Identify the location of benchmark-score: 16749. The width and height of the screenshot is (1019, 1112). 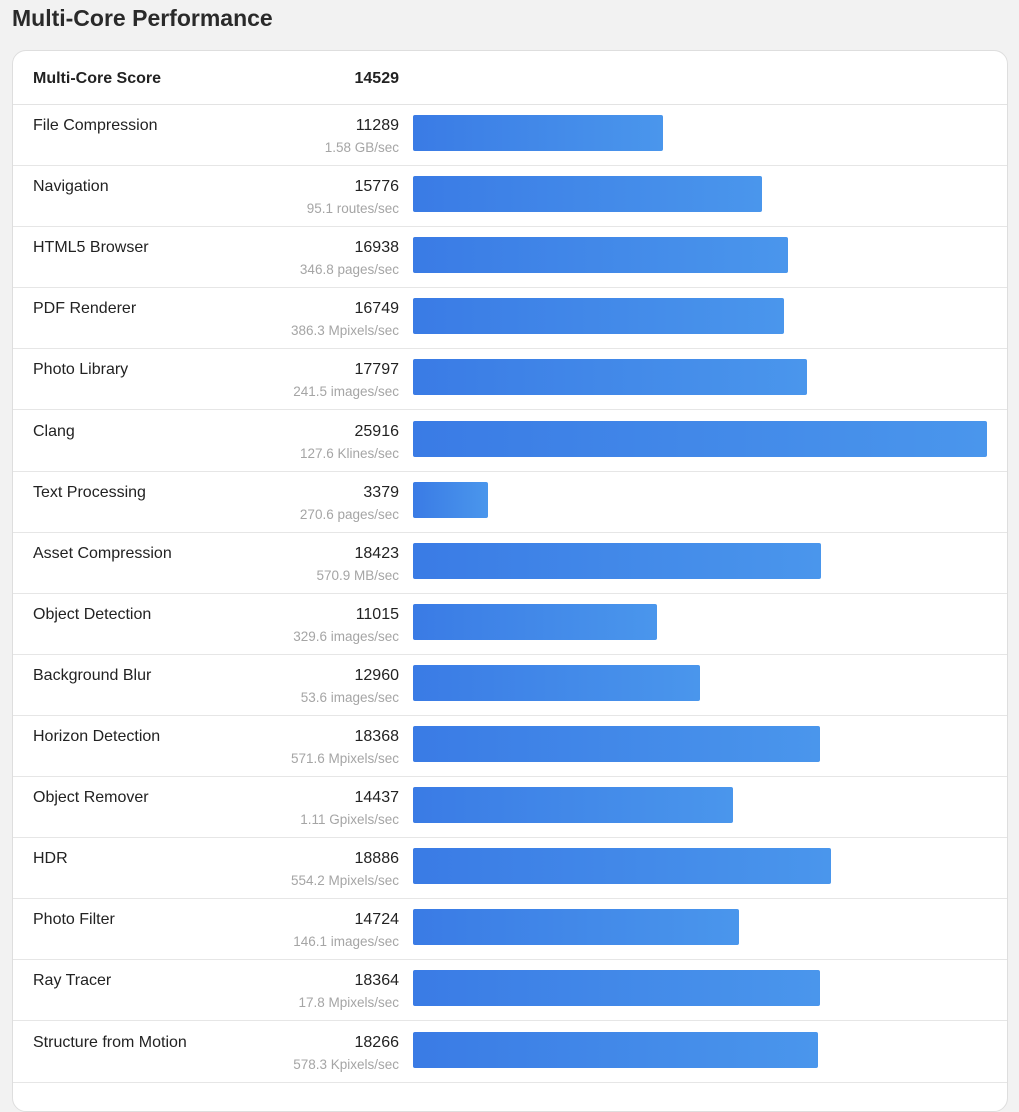
(377, 309).